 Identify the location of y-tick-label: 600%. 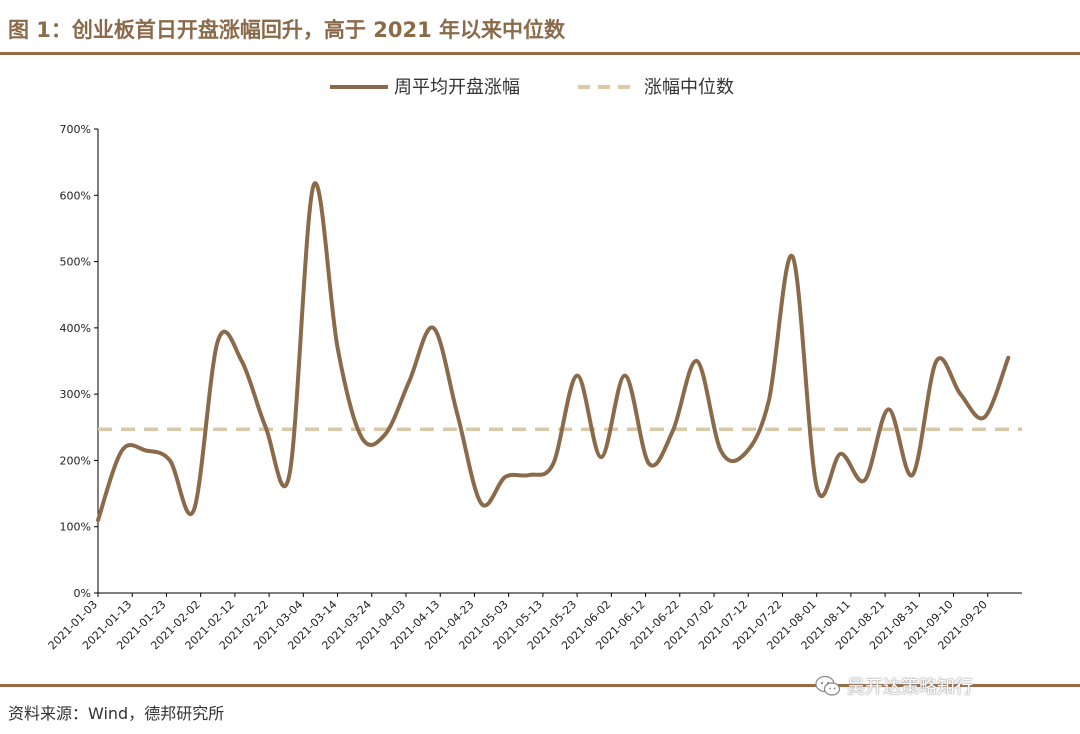
(75, 195).